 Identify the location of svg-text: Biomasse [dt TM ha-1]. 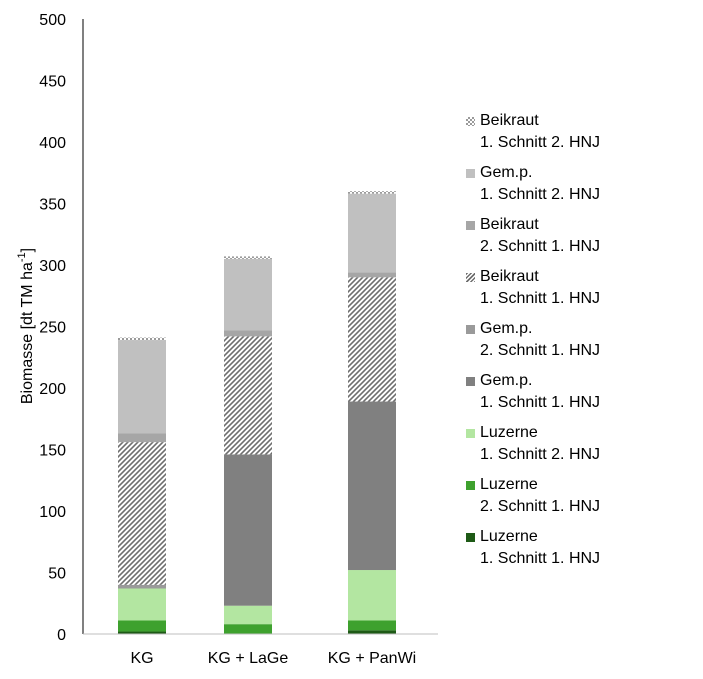
(26, 326).